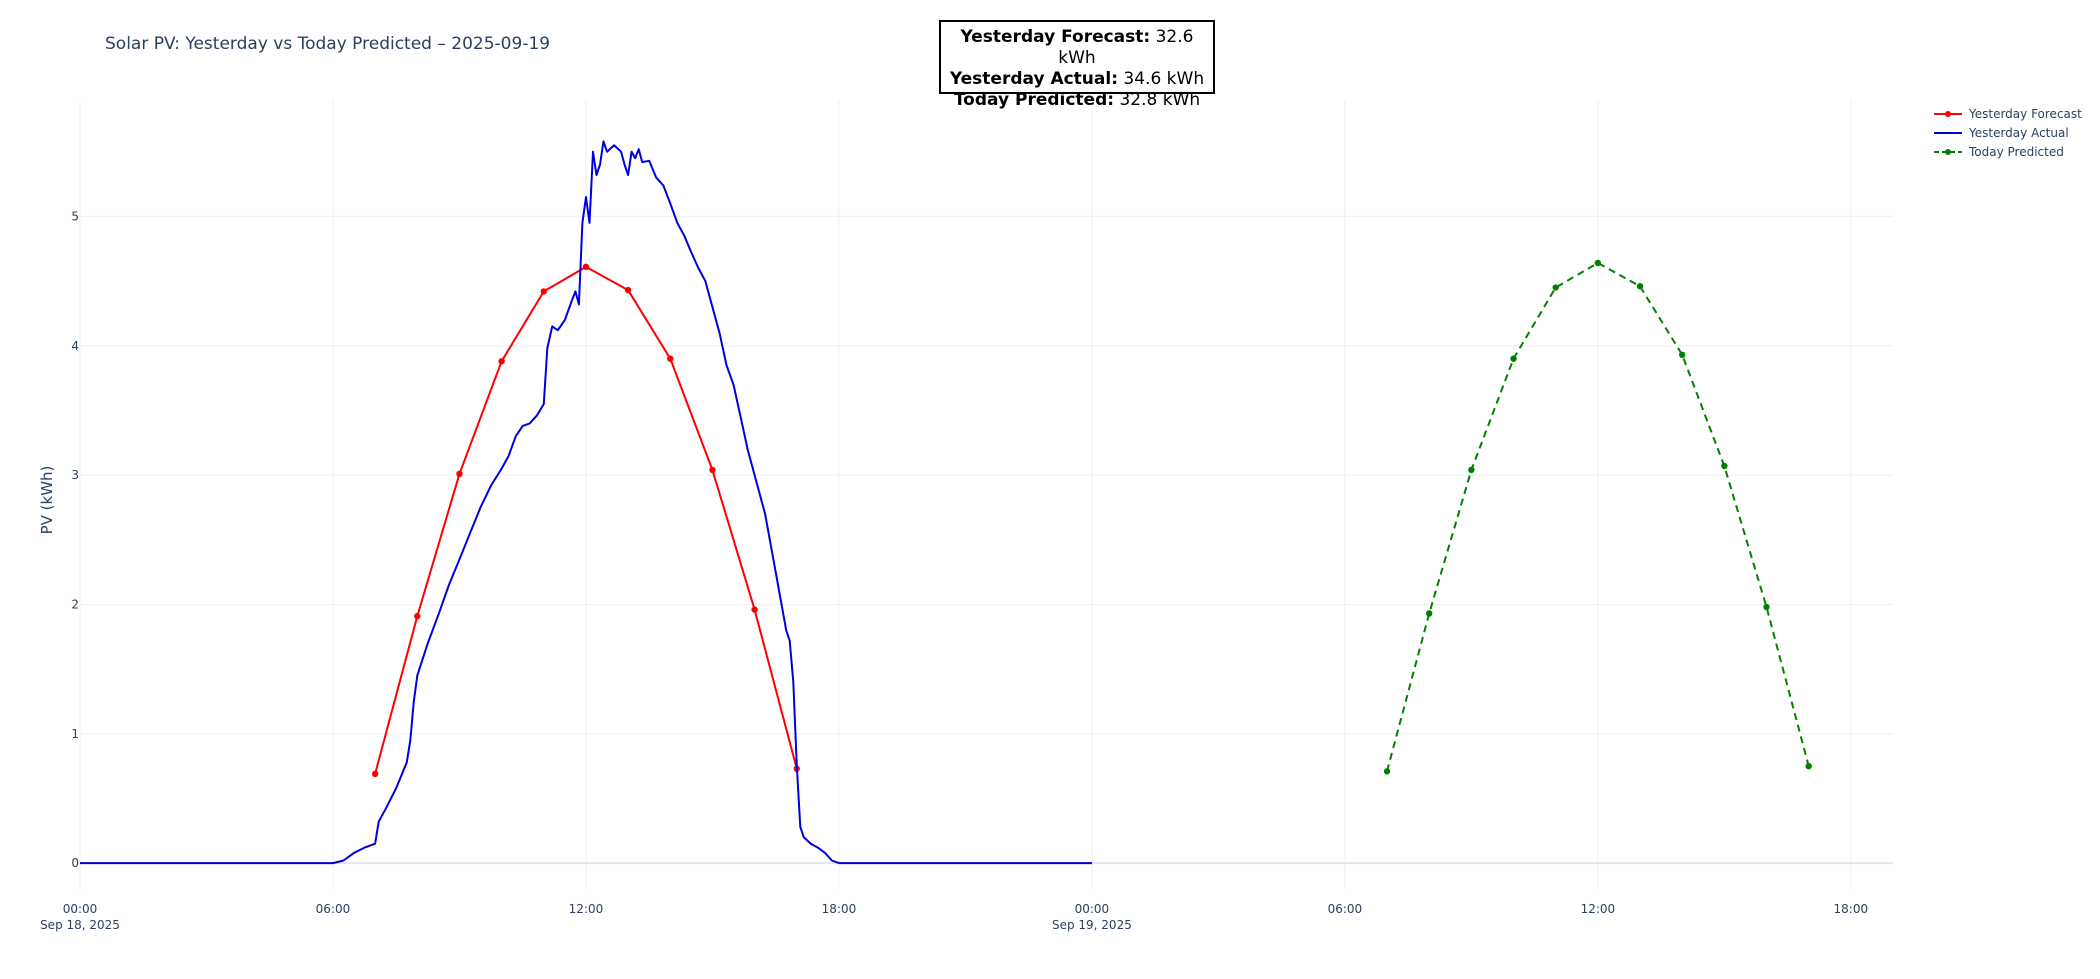 The width and height of the screenshot is (2100, 979). I want to click on y-tick-label: 2, so click(75, 604).